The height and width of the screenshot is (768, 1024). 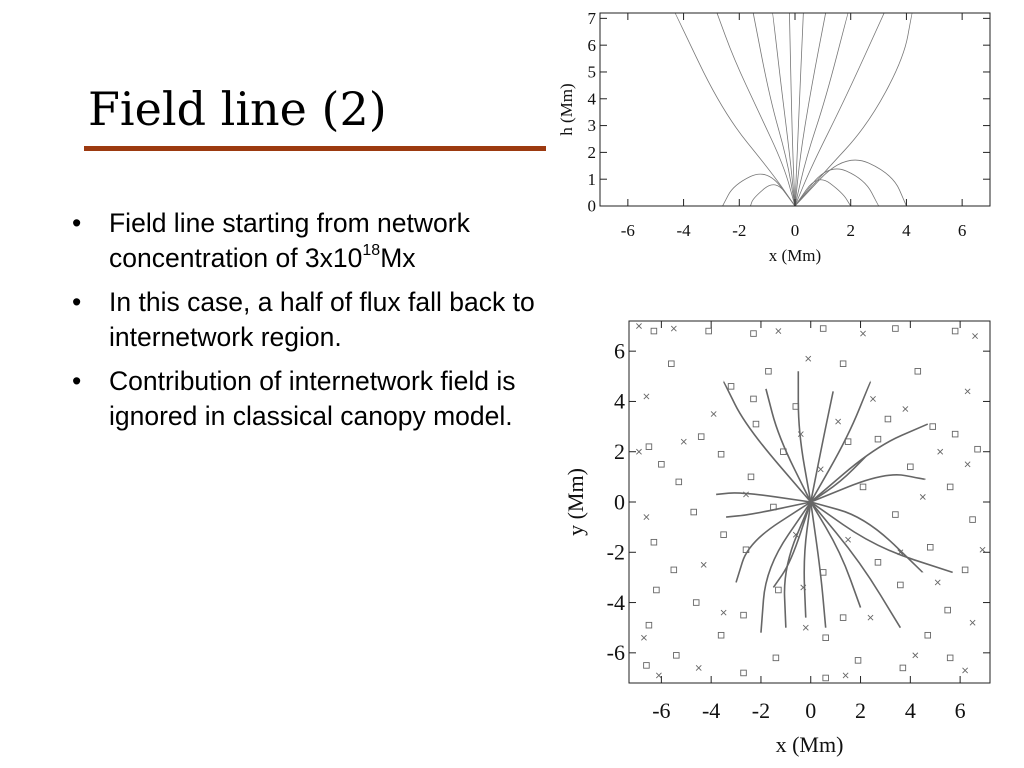 I want to click on y-tick-label-2: -2, so click(x=616, y=552).